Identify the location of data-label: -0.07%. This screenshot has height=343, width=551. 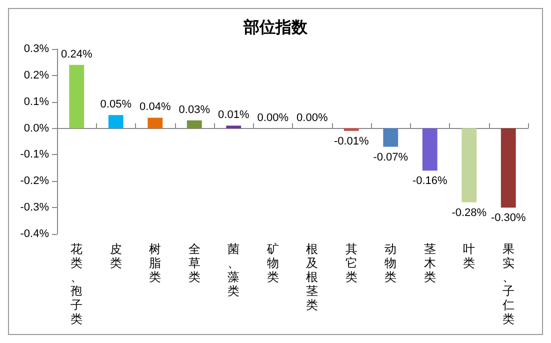
(390, 157).